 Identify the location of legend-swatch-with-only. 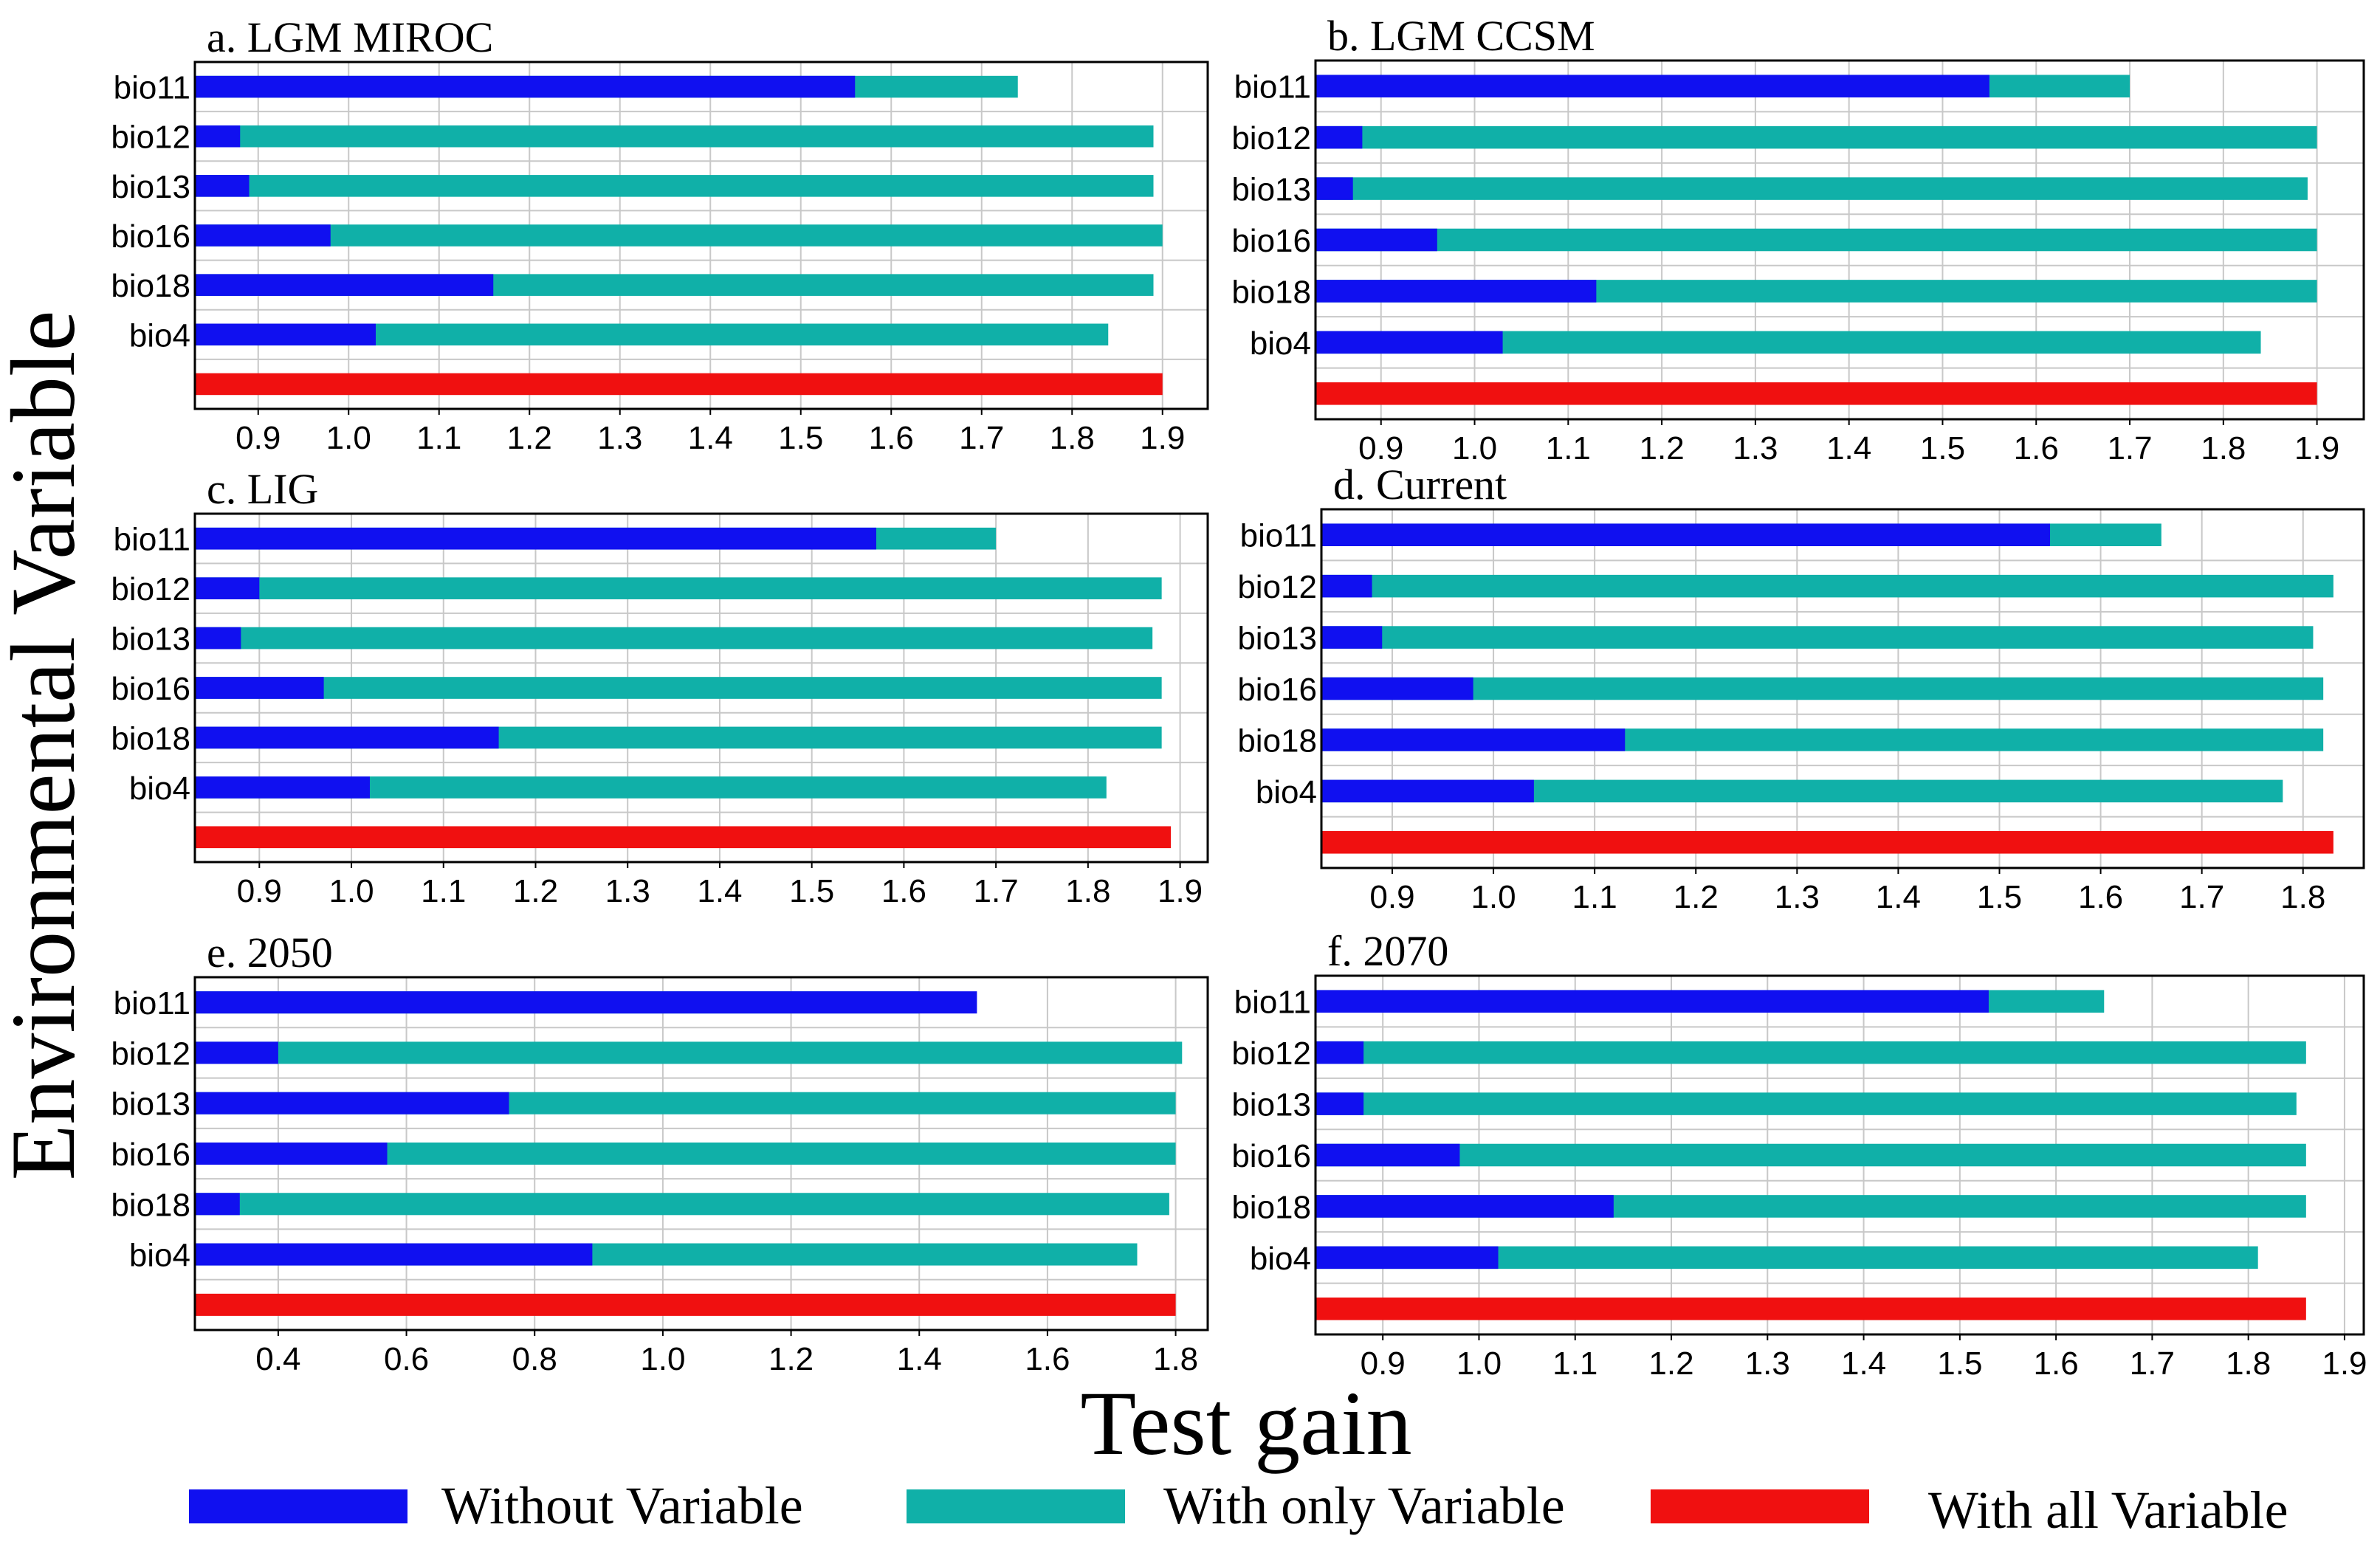
(1016, 1506).